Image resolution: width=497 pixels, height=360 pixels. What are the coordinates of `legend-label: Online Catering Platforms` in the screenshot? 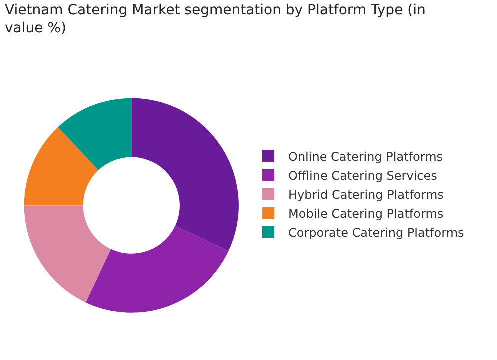 It's located at (366, 157).